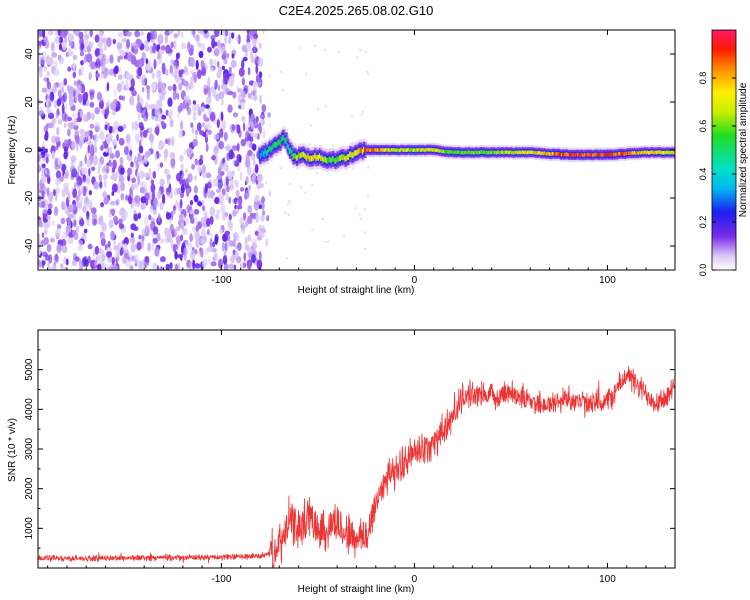  What do you see at coordinates (29, 54) in the screenshot?
I see `y-tick-label: 40` at bounding box center [29, 54].